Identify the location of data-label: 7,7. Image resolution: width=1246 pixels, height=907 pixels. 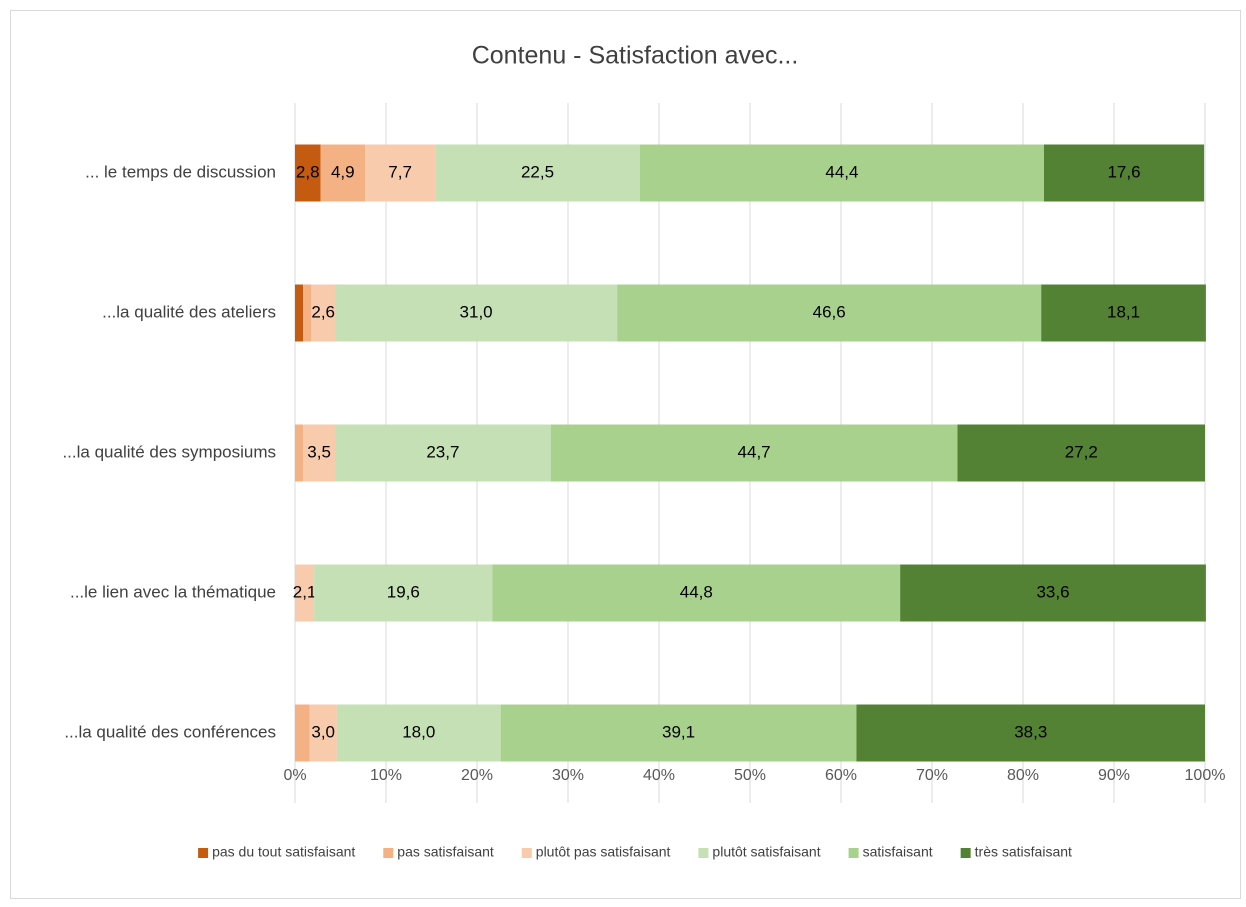
(400, 171).